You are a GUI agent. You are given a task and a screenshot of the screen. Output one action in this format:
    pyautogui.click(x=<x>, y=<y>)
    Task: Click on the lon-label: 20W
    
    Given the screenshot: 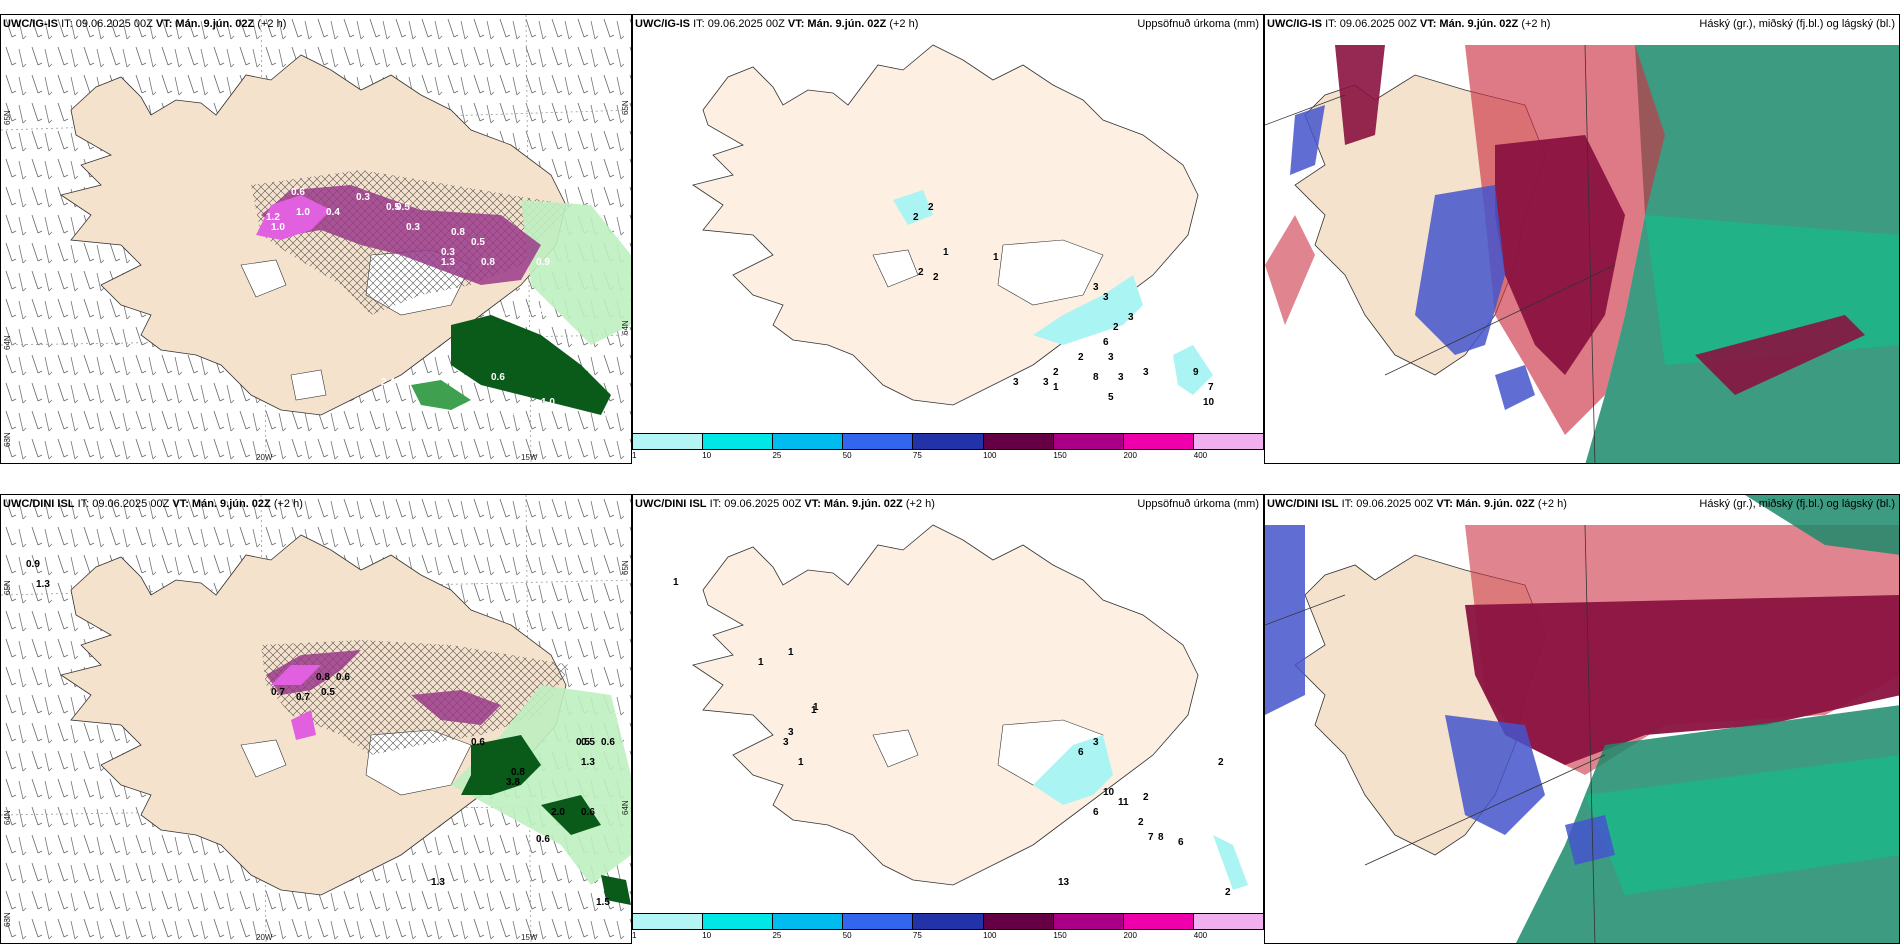 What is the action you would take?
    pyautogui.click(x=264, y=937)
    